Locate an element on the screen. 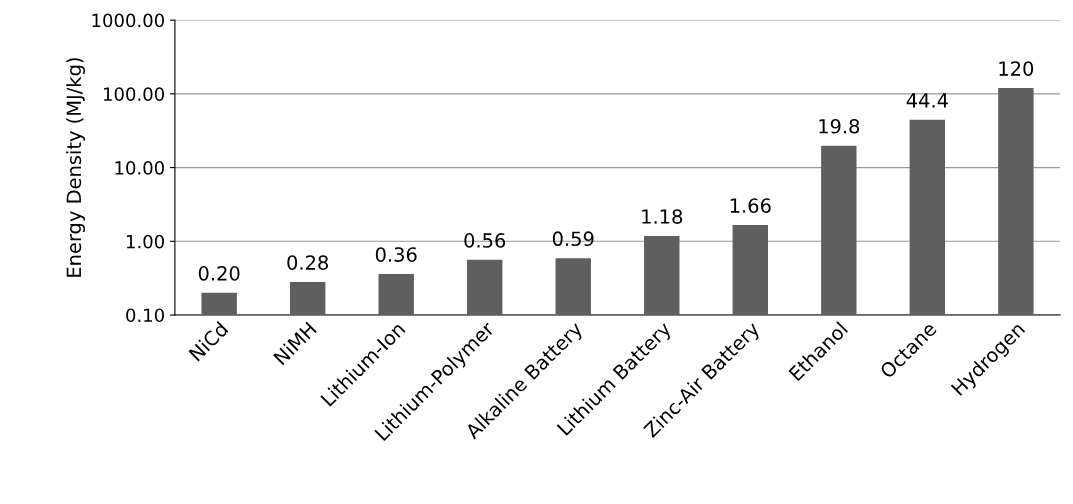  y-axis-title: Energy Density (MJ/kg) is located at coordinates (75, 167).